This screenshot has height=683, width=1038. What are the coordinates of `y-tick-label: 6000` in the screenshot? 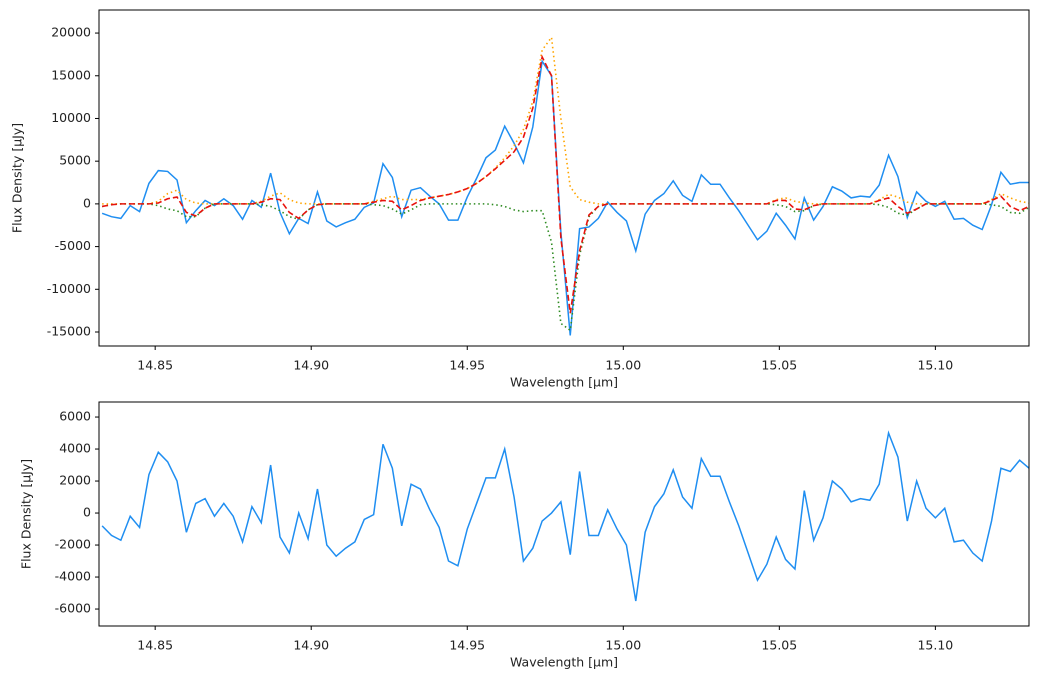 It's located at (75, 416).